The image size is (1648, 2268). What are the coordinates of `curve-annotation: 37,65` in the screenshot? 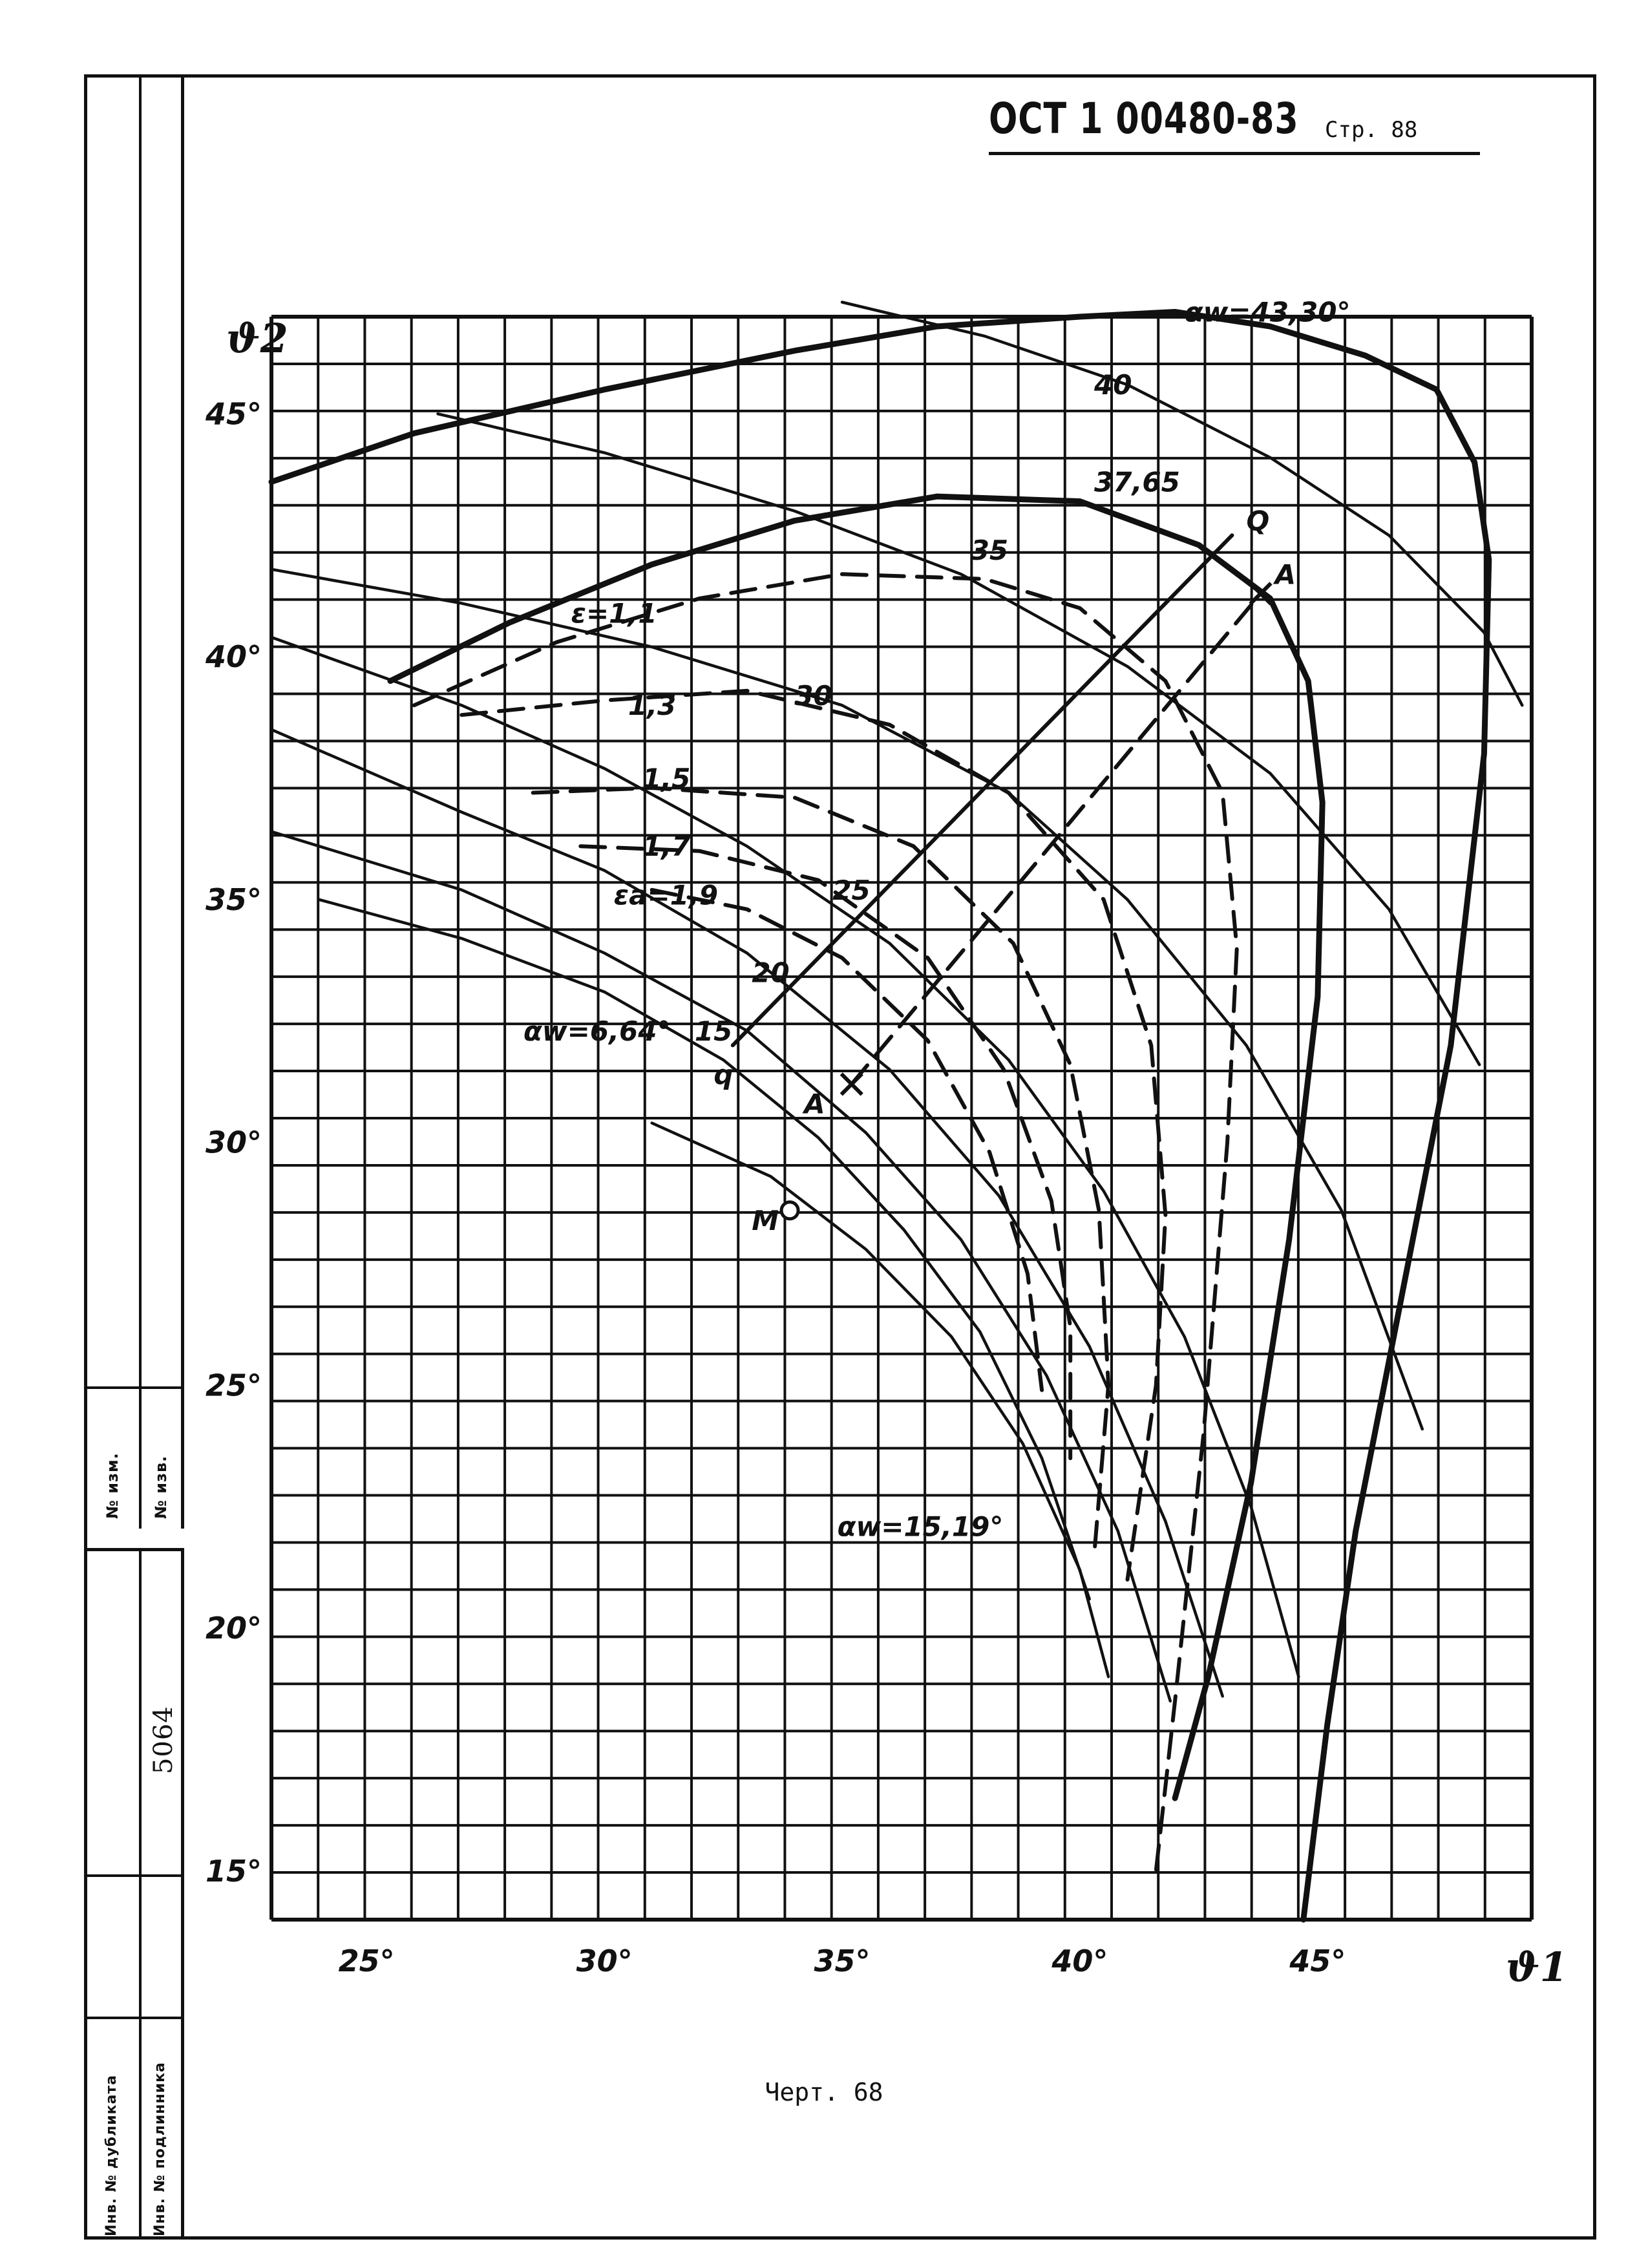 It's located at (1137, 482).